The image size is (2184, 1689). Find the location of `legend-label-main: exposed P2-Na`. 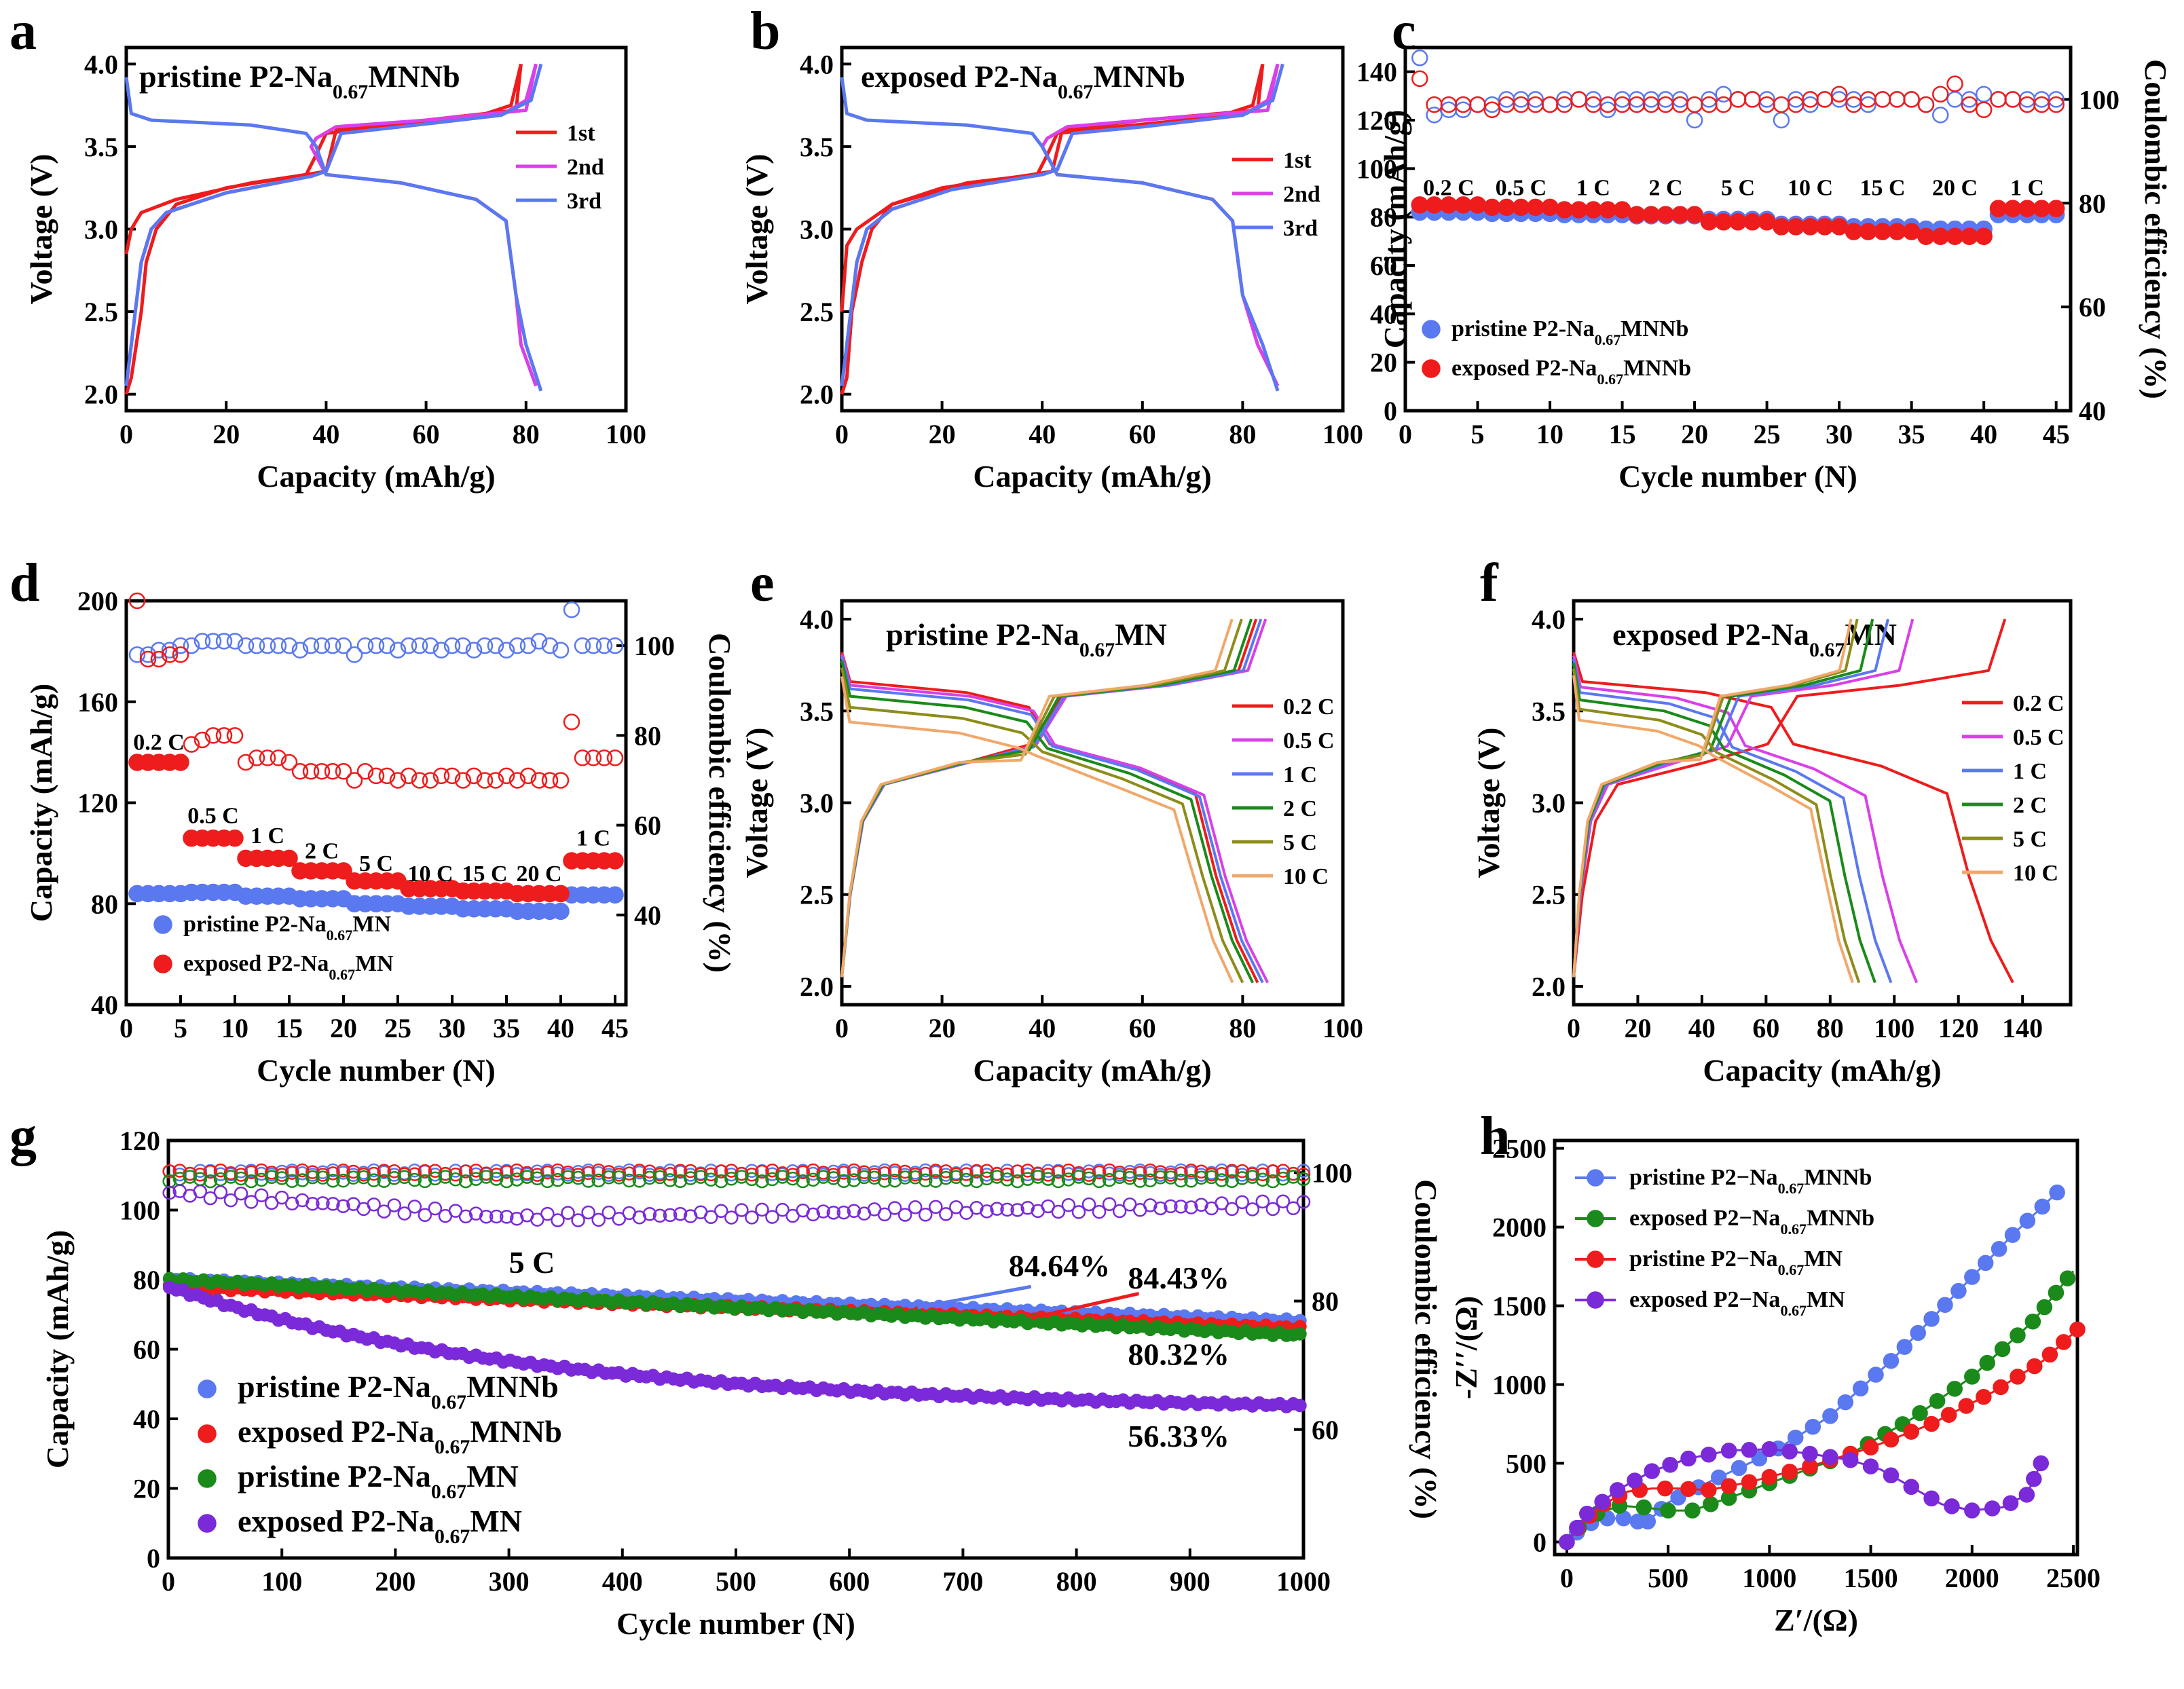

legend-label-main: exposed P2-Na is located at coordinates (336, 1431).